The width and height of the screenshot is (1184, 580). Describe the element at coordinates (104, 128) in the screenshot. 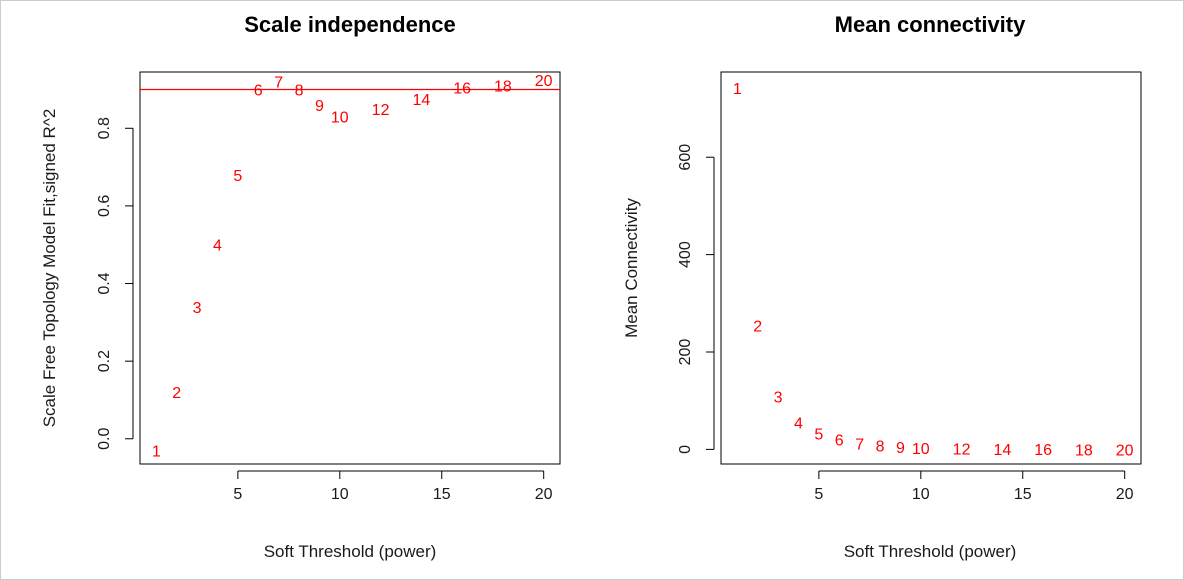

I see `y-tick-label: 0.8` at that location.